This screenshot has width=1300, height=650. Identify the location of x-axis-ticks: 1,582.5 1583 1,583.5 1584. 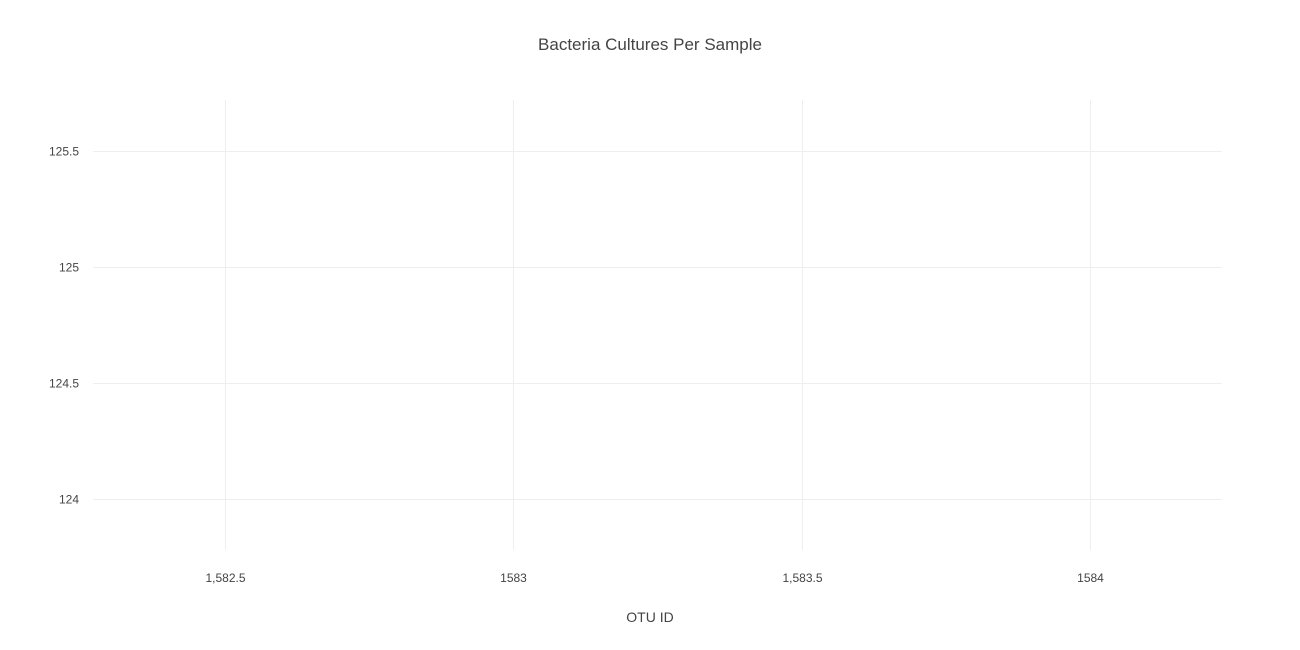
(654, 578).